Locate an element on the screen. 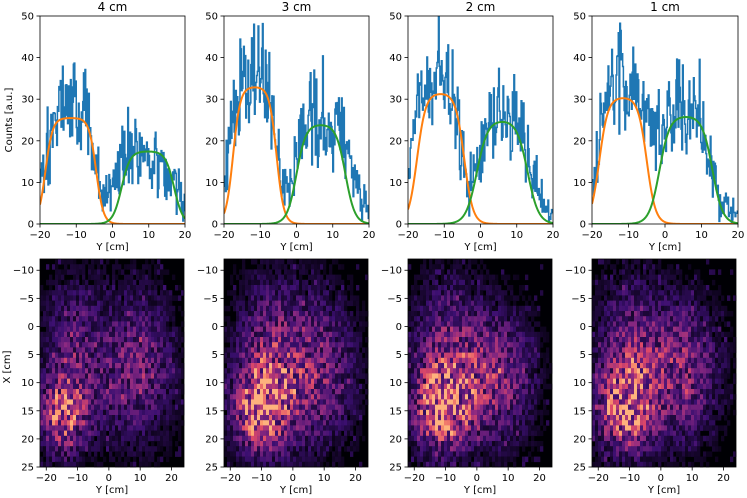 This screenshot has width=747, height=498. panel-title: 2 cm is located at coordinates (481, 7).